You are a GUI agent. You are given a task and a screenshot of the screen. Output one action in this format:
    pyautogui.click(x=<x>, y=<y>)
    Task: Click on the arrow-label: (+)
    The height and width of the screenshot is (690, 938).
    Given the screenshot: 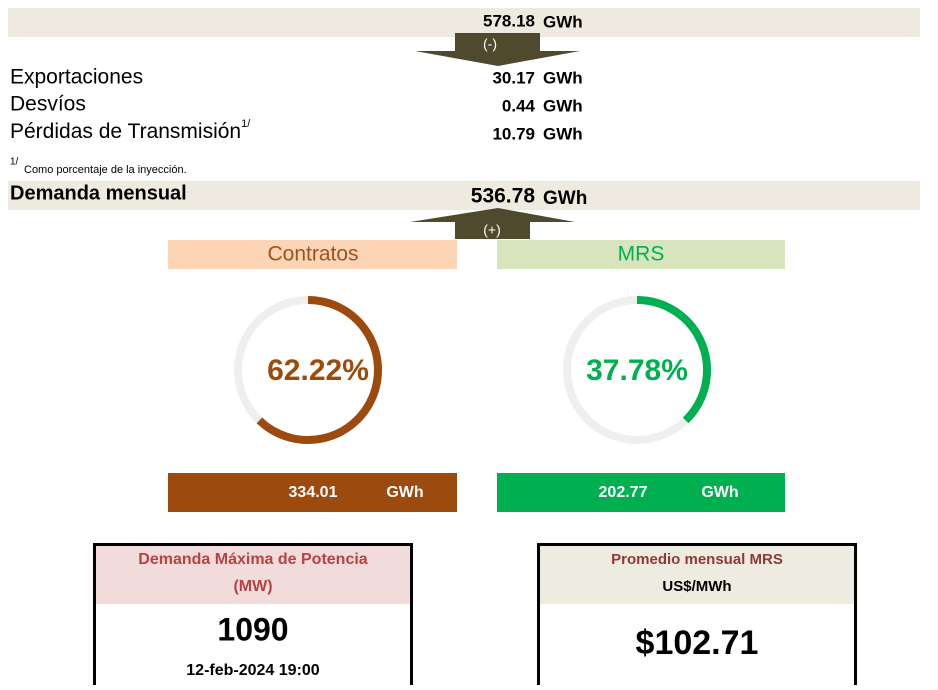 What is the action you would take?
    pyautogui.click(x=492, y=230)
    